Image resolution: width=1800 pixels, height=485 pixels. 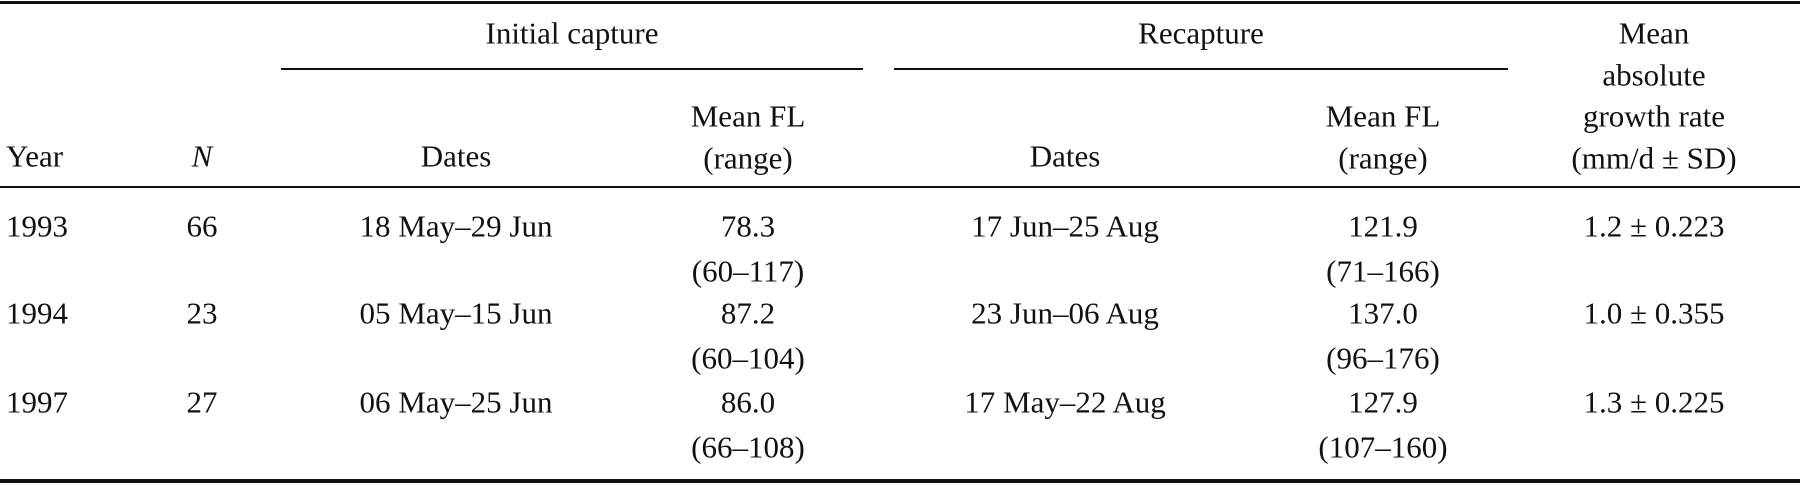 What do you see at coordinates (1654, 33) in the screenshot?
I see `header-growth: Mean` at bounding box center [1654, 33].